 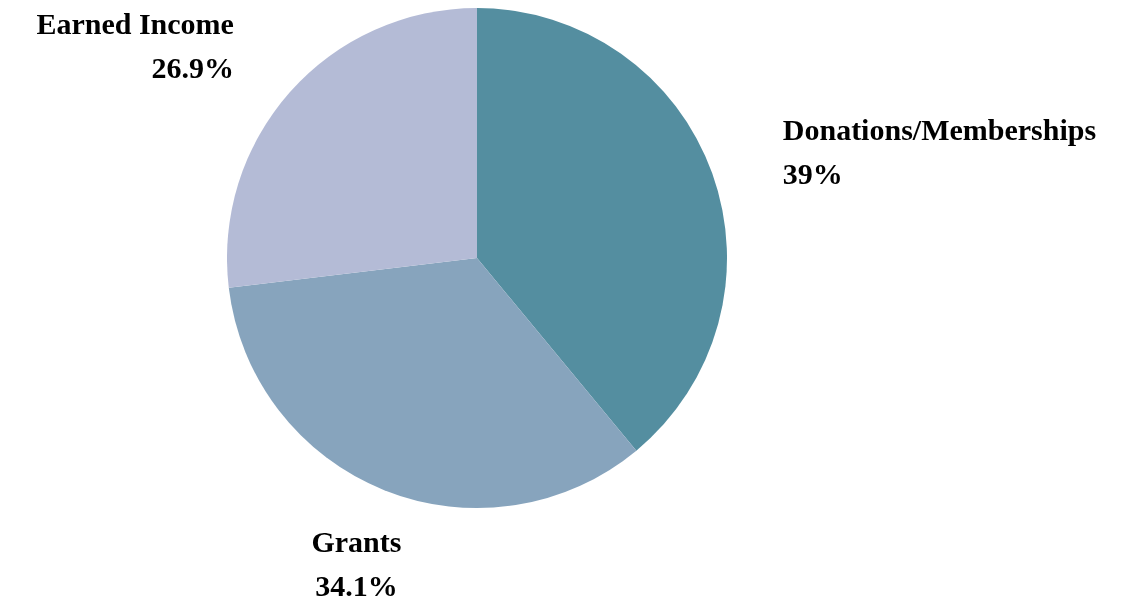 I want to click on slice-label: Grants, so click(x=356, y=541).